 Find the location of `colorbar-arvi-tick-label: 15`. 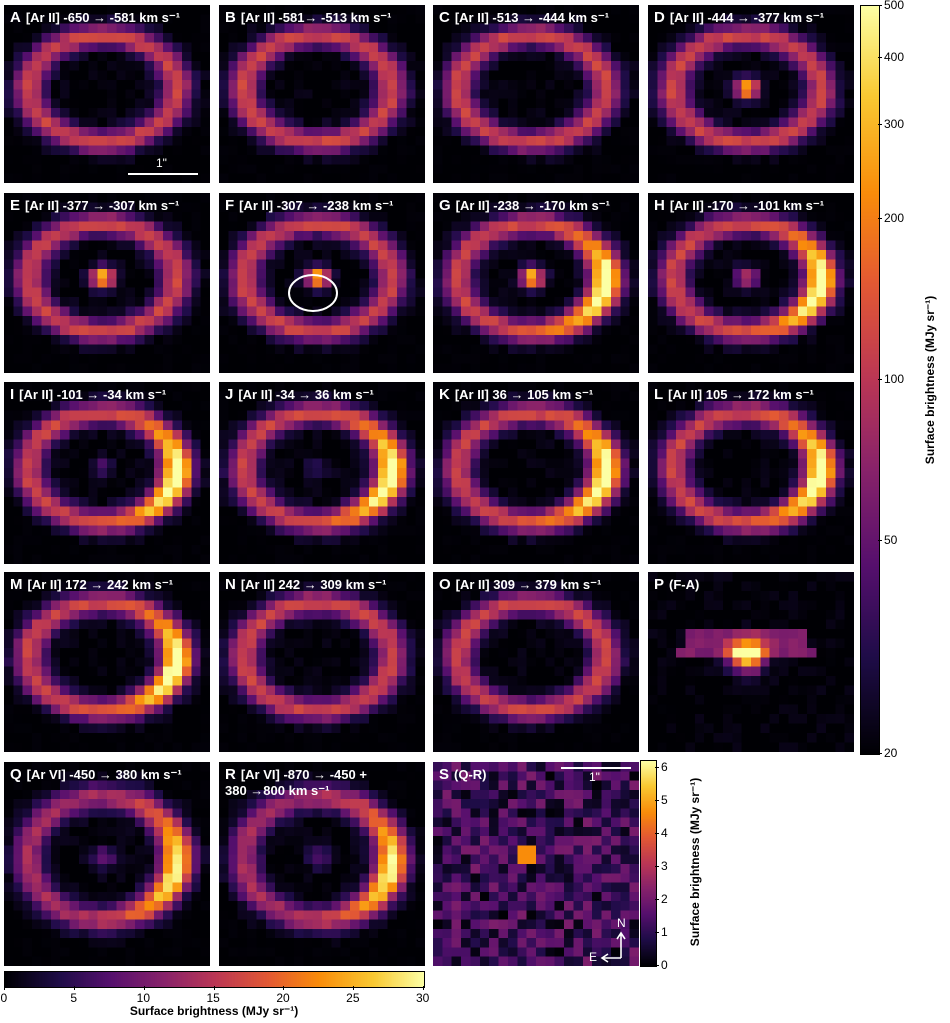

colorbar-arvi-tick-label: 15 is located at coordinates (213, 998).